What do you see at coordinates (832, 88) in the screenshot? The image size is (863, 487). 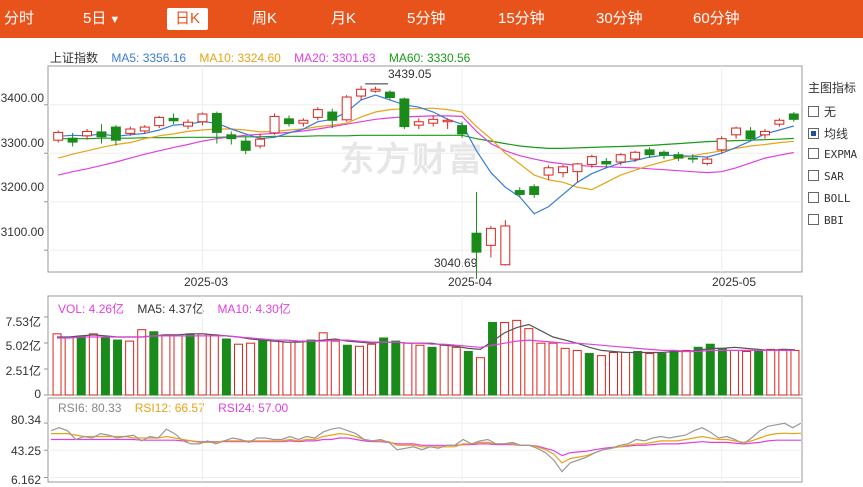 I see `indicator-panel-title: 主图指标` at bounding box center [832, 88].